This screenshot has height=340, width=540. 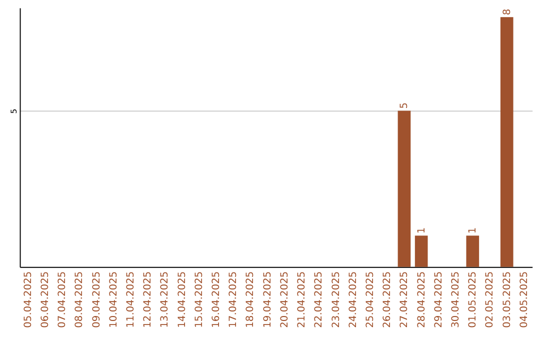 What do you see at coordinates (148, 299) in the screenshot?
I see `x-tick-label: 12.04.2025` at bounding box center [148, 299].